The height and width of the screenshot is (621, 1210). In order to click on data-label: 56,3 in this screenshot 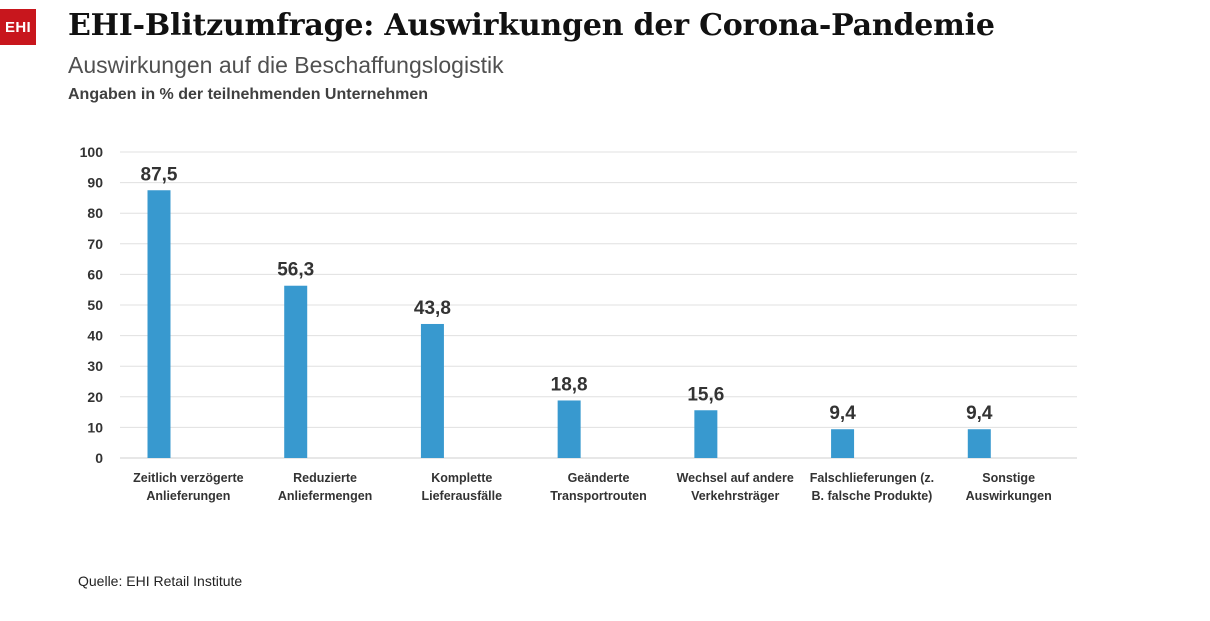, I will do `click(295, 270)`.